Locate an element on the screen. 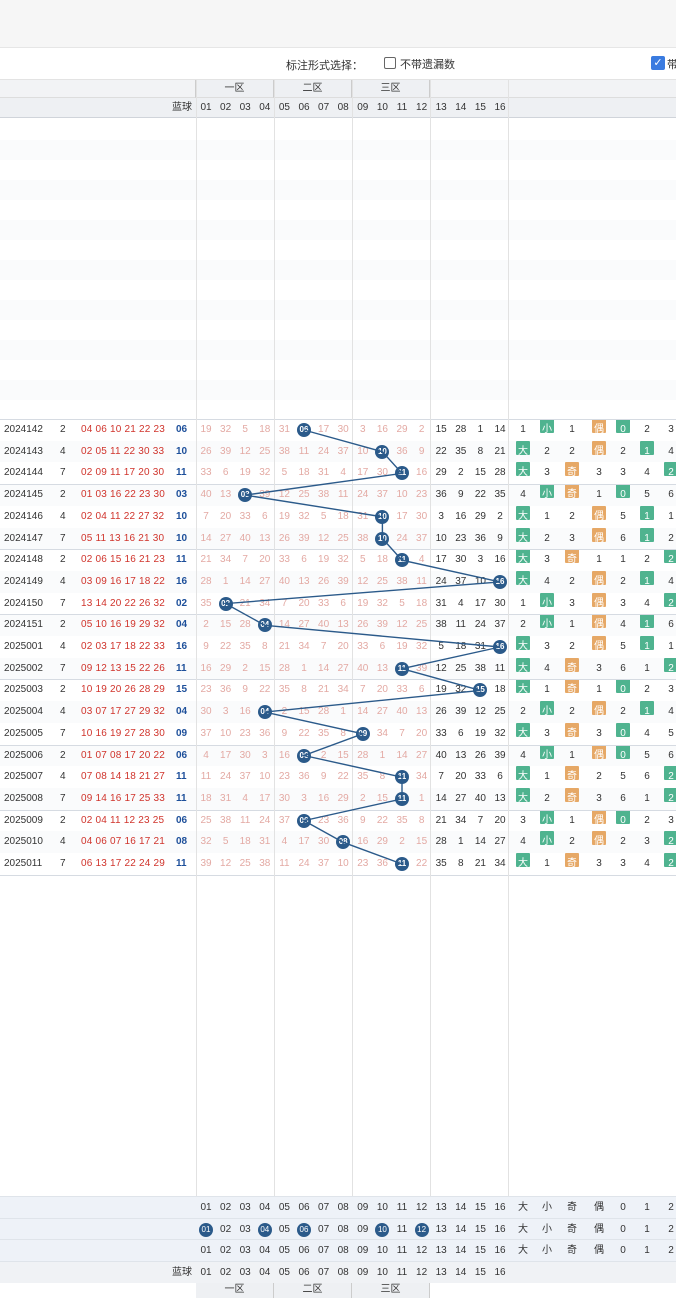  footer-cell: 15 is located at coordinates (480, 1207).